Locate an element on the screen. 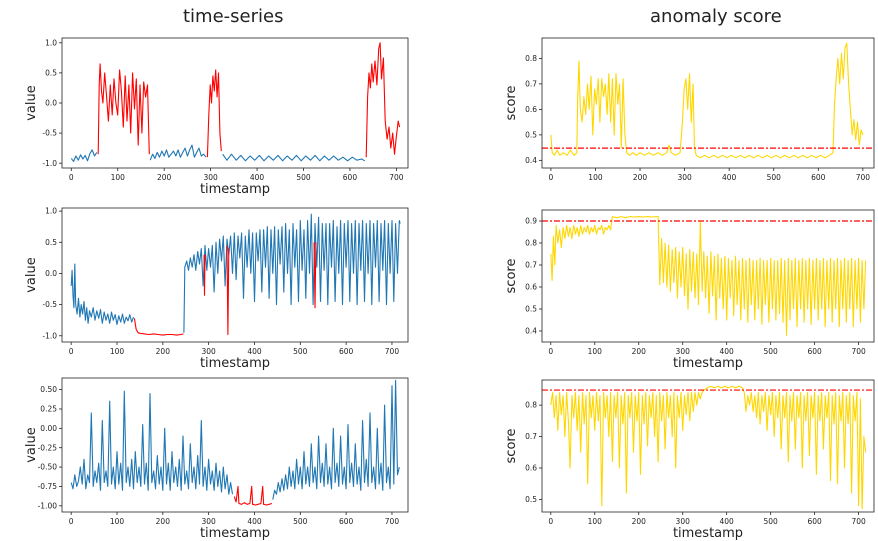  row1-score-xtick-label: 100 is located at coordinates (595, 177).